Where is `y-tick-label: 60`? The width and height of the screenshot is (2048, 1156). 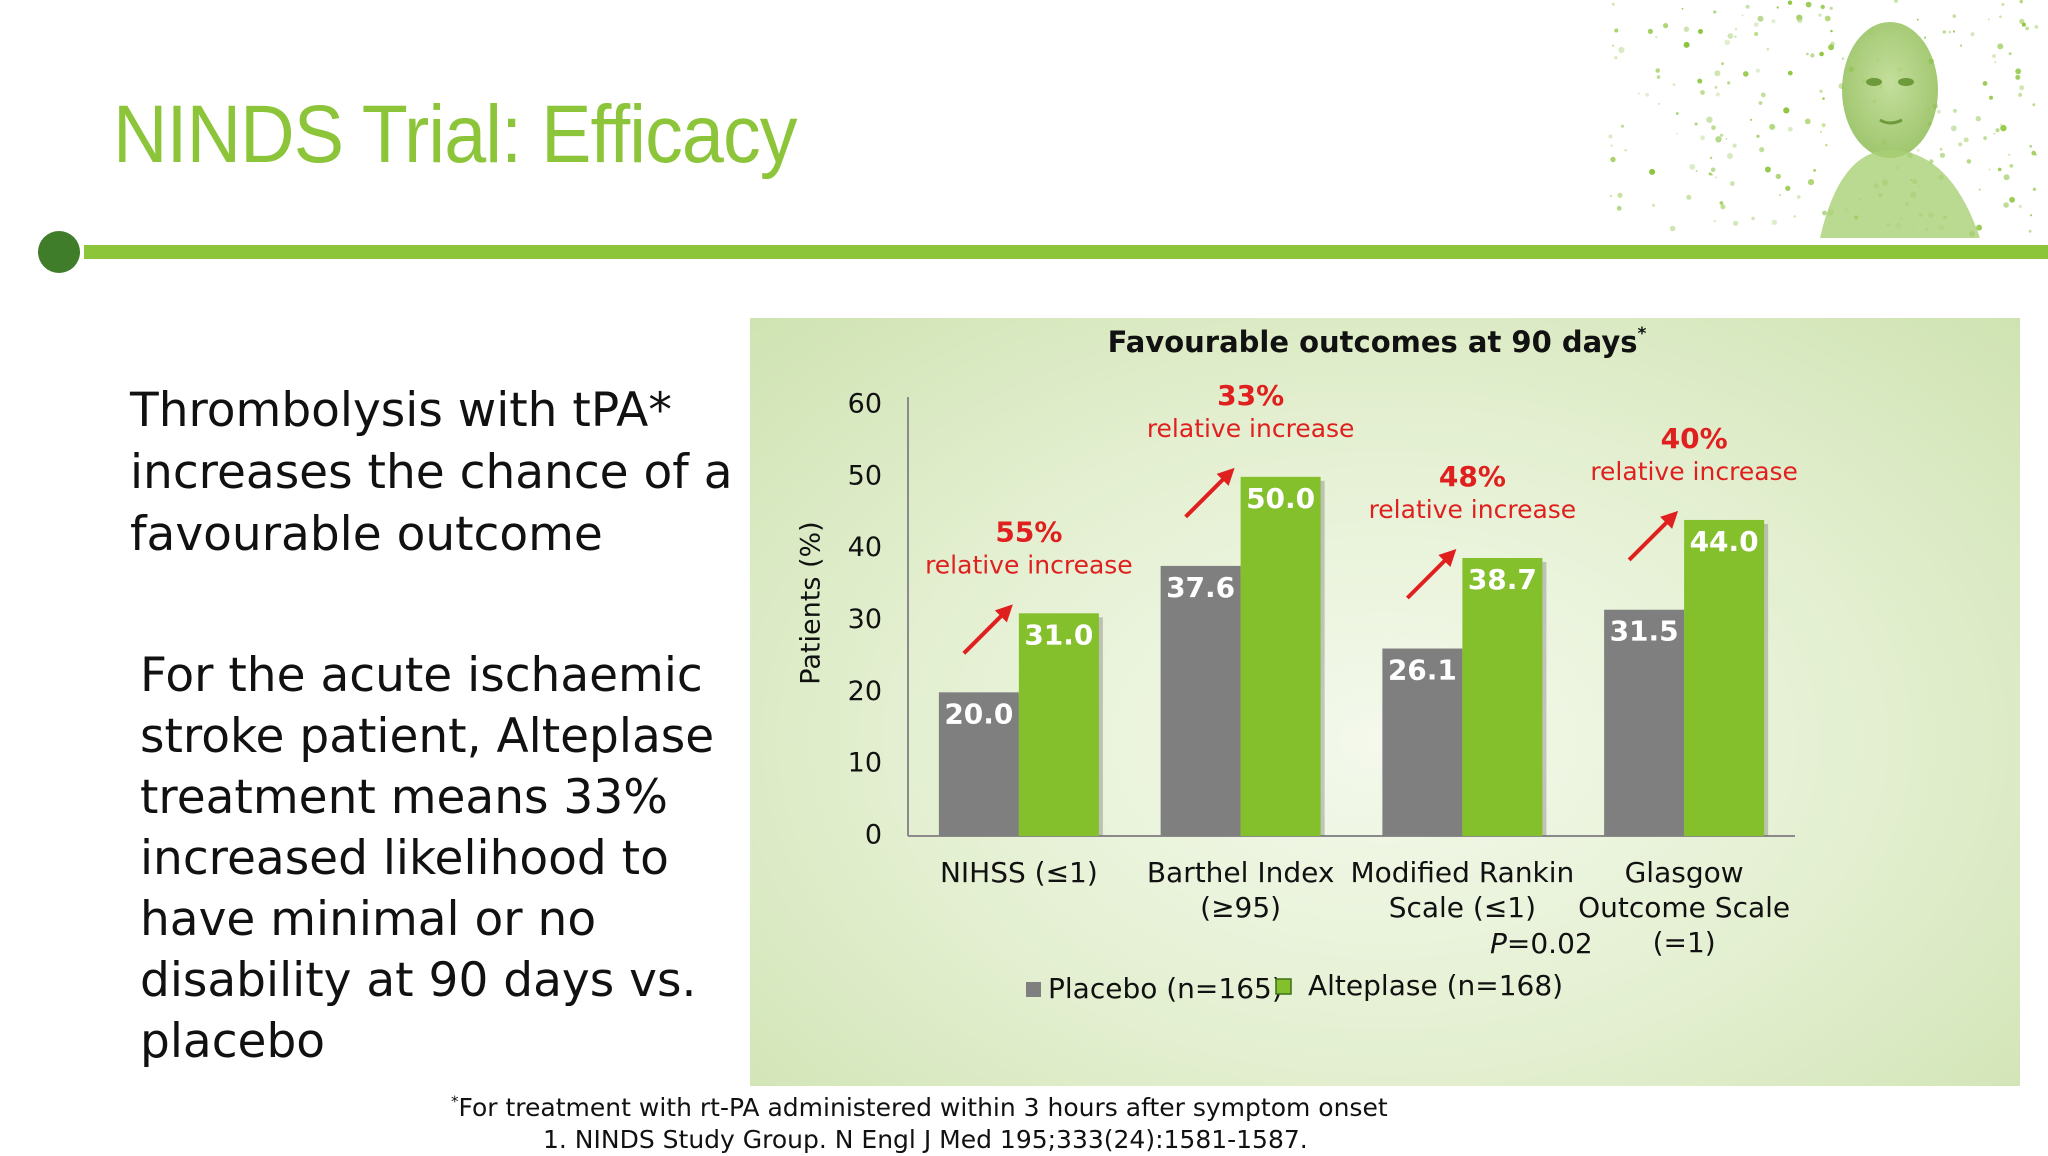
y-tick-label: 60 is located at coordinates (865, 404).